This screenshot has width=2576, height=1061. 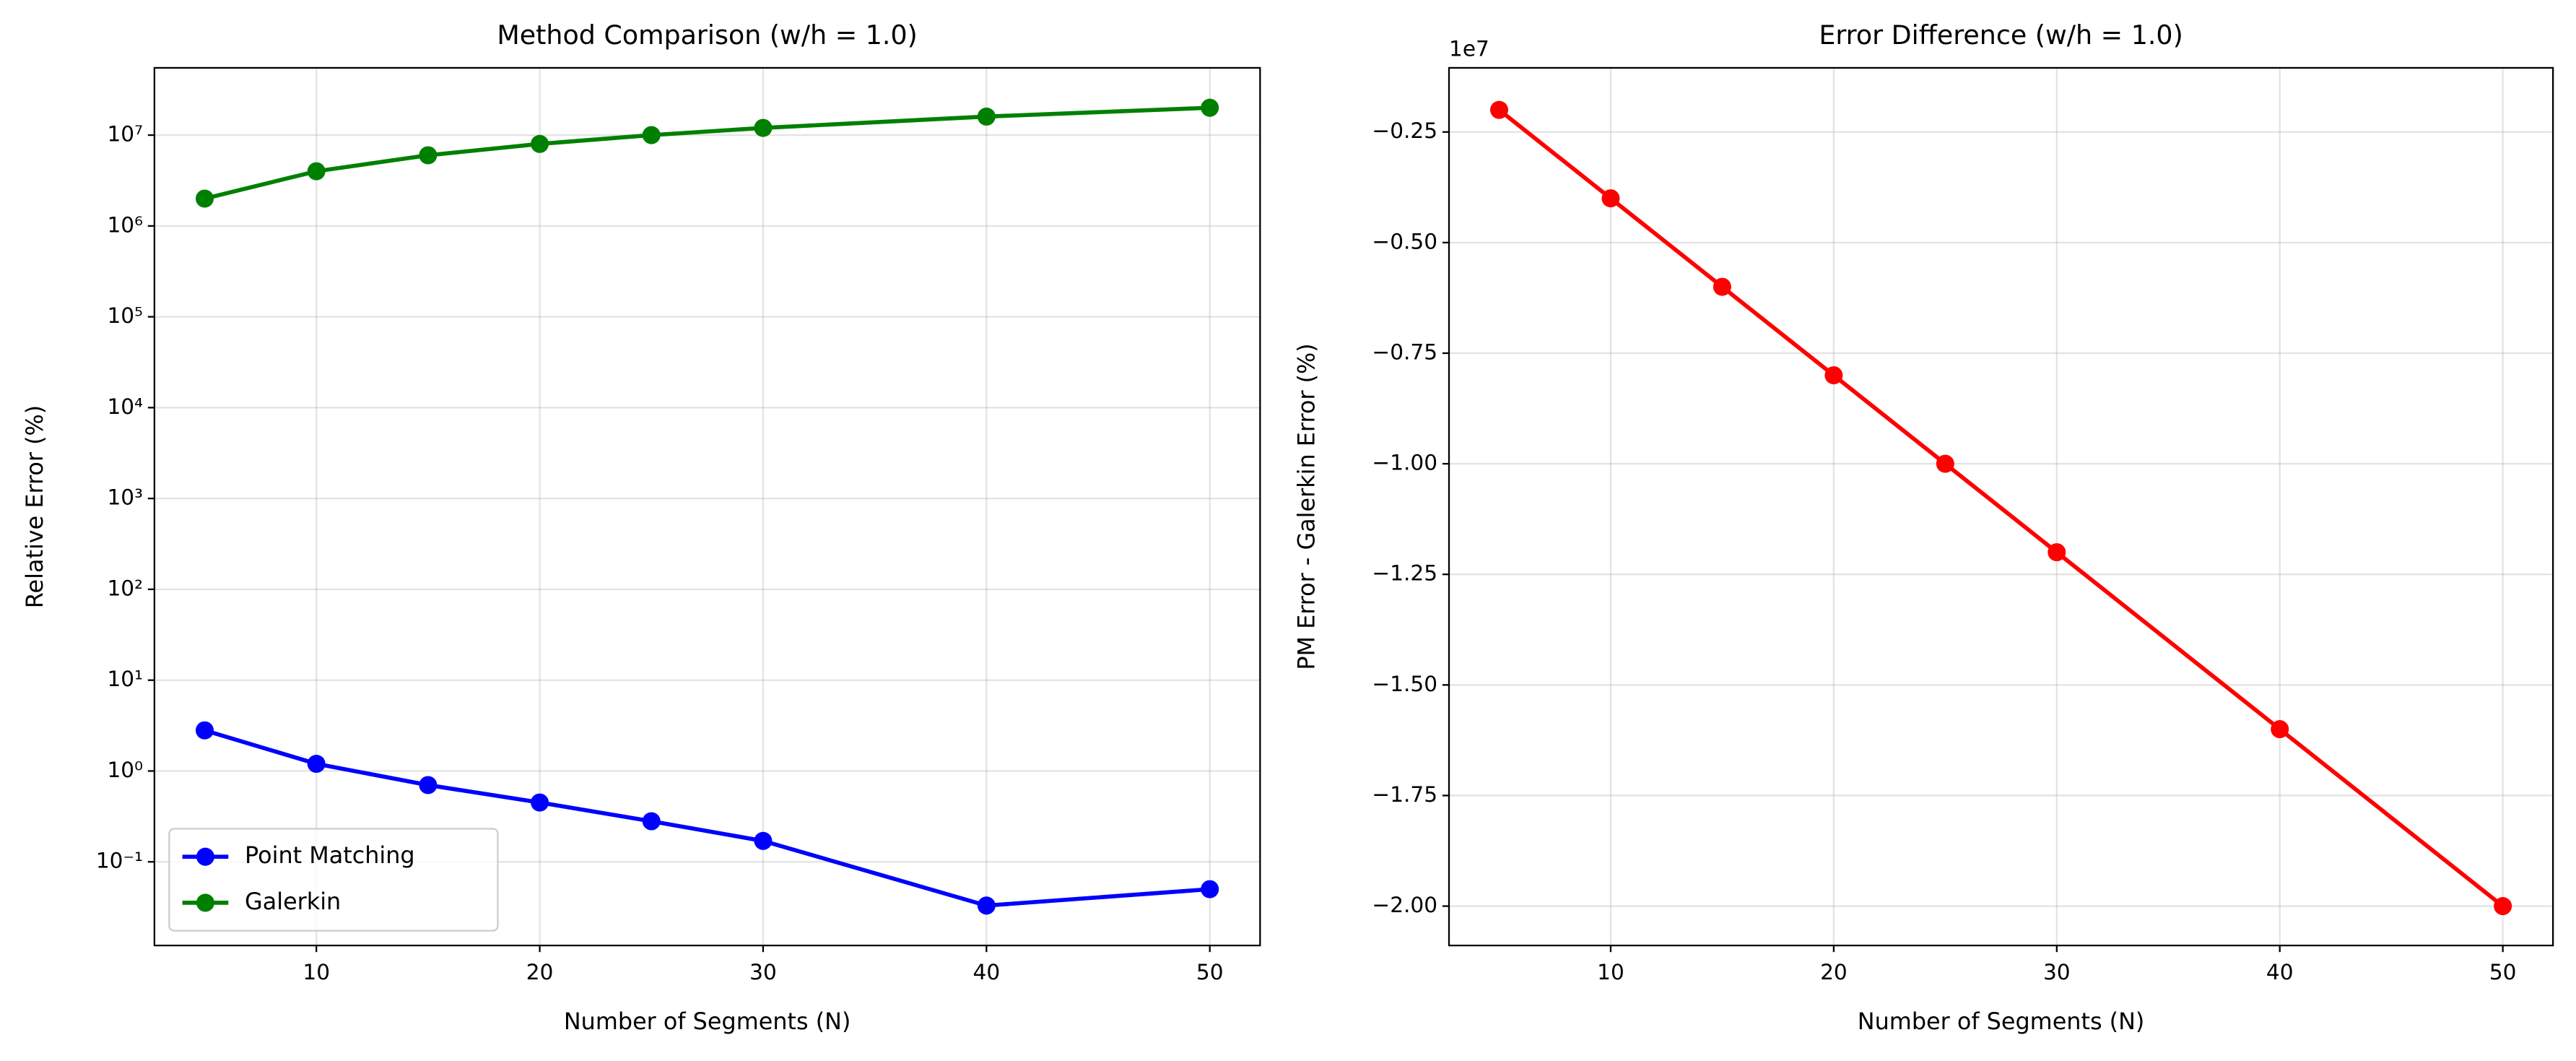 What do you see at coordinates (1404, 351) in the screenshot?
I see `y-tick-label: −0.75` at bounding box center [1404, 351].